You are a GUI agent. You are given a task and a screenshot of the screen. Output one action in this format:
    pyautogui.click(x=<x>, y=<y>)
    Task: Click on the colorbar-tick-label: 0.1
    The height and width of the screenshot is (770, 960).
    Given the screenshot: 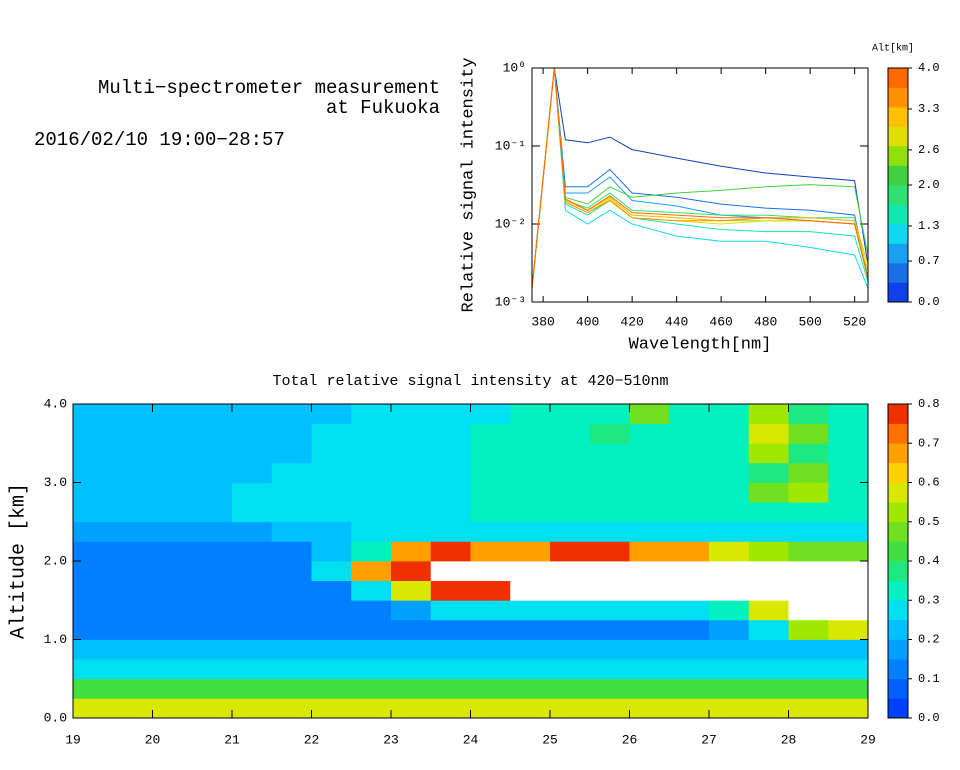 What is the action you would take?
    pyautogui.click(x=929, y=679)
    